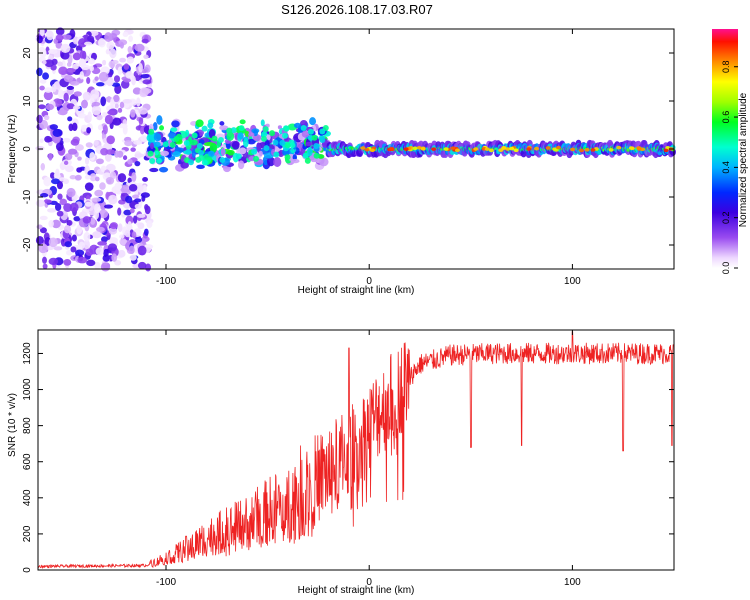 This screenshot has height=600, width=750. Describe the element at coordinates (27, 461) in the screenshot. I see `snr-y-tick-label: 600` at that location.